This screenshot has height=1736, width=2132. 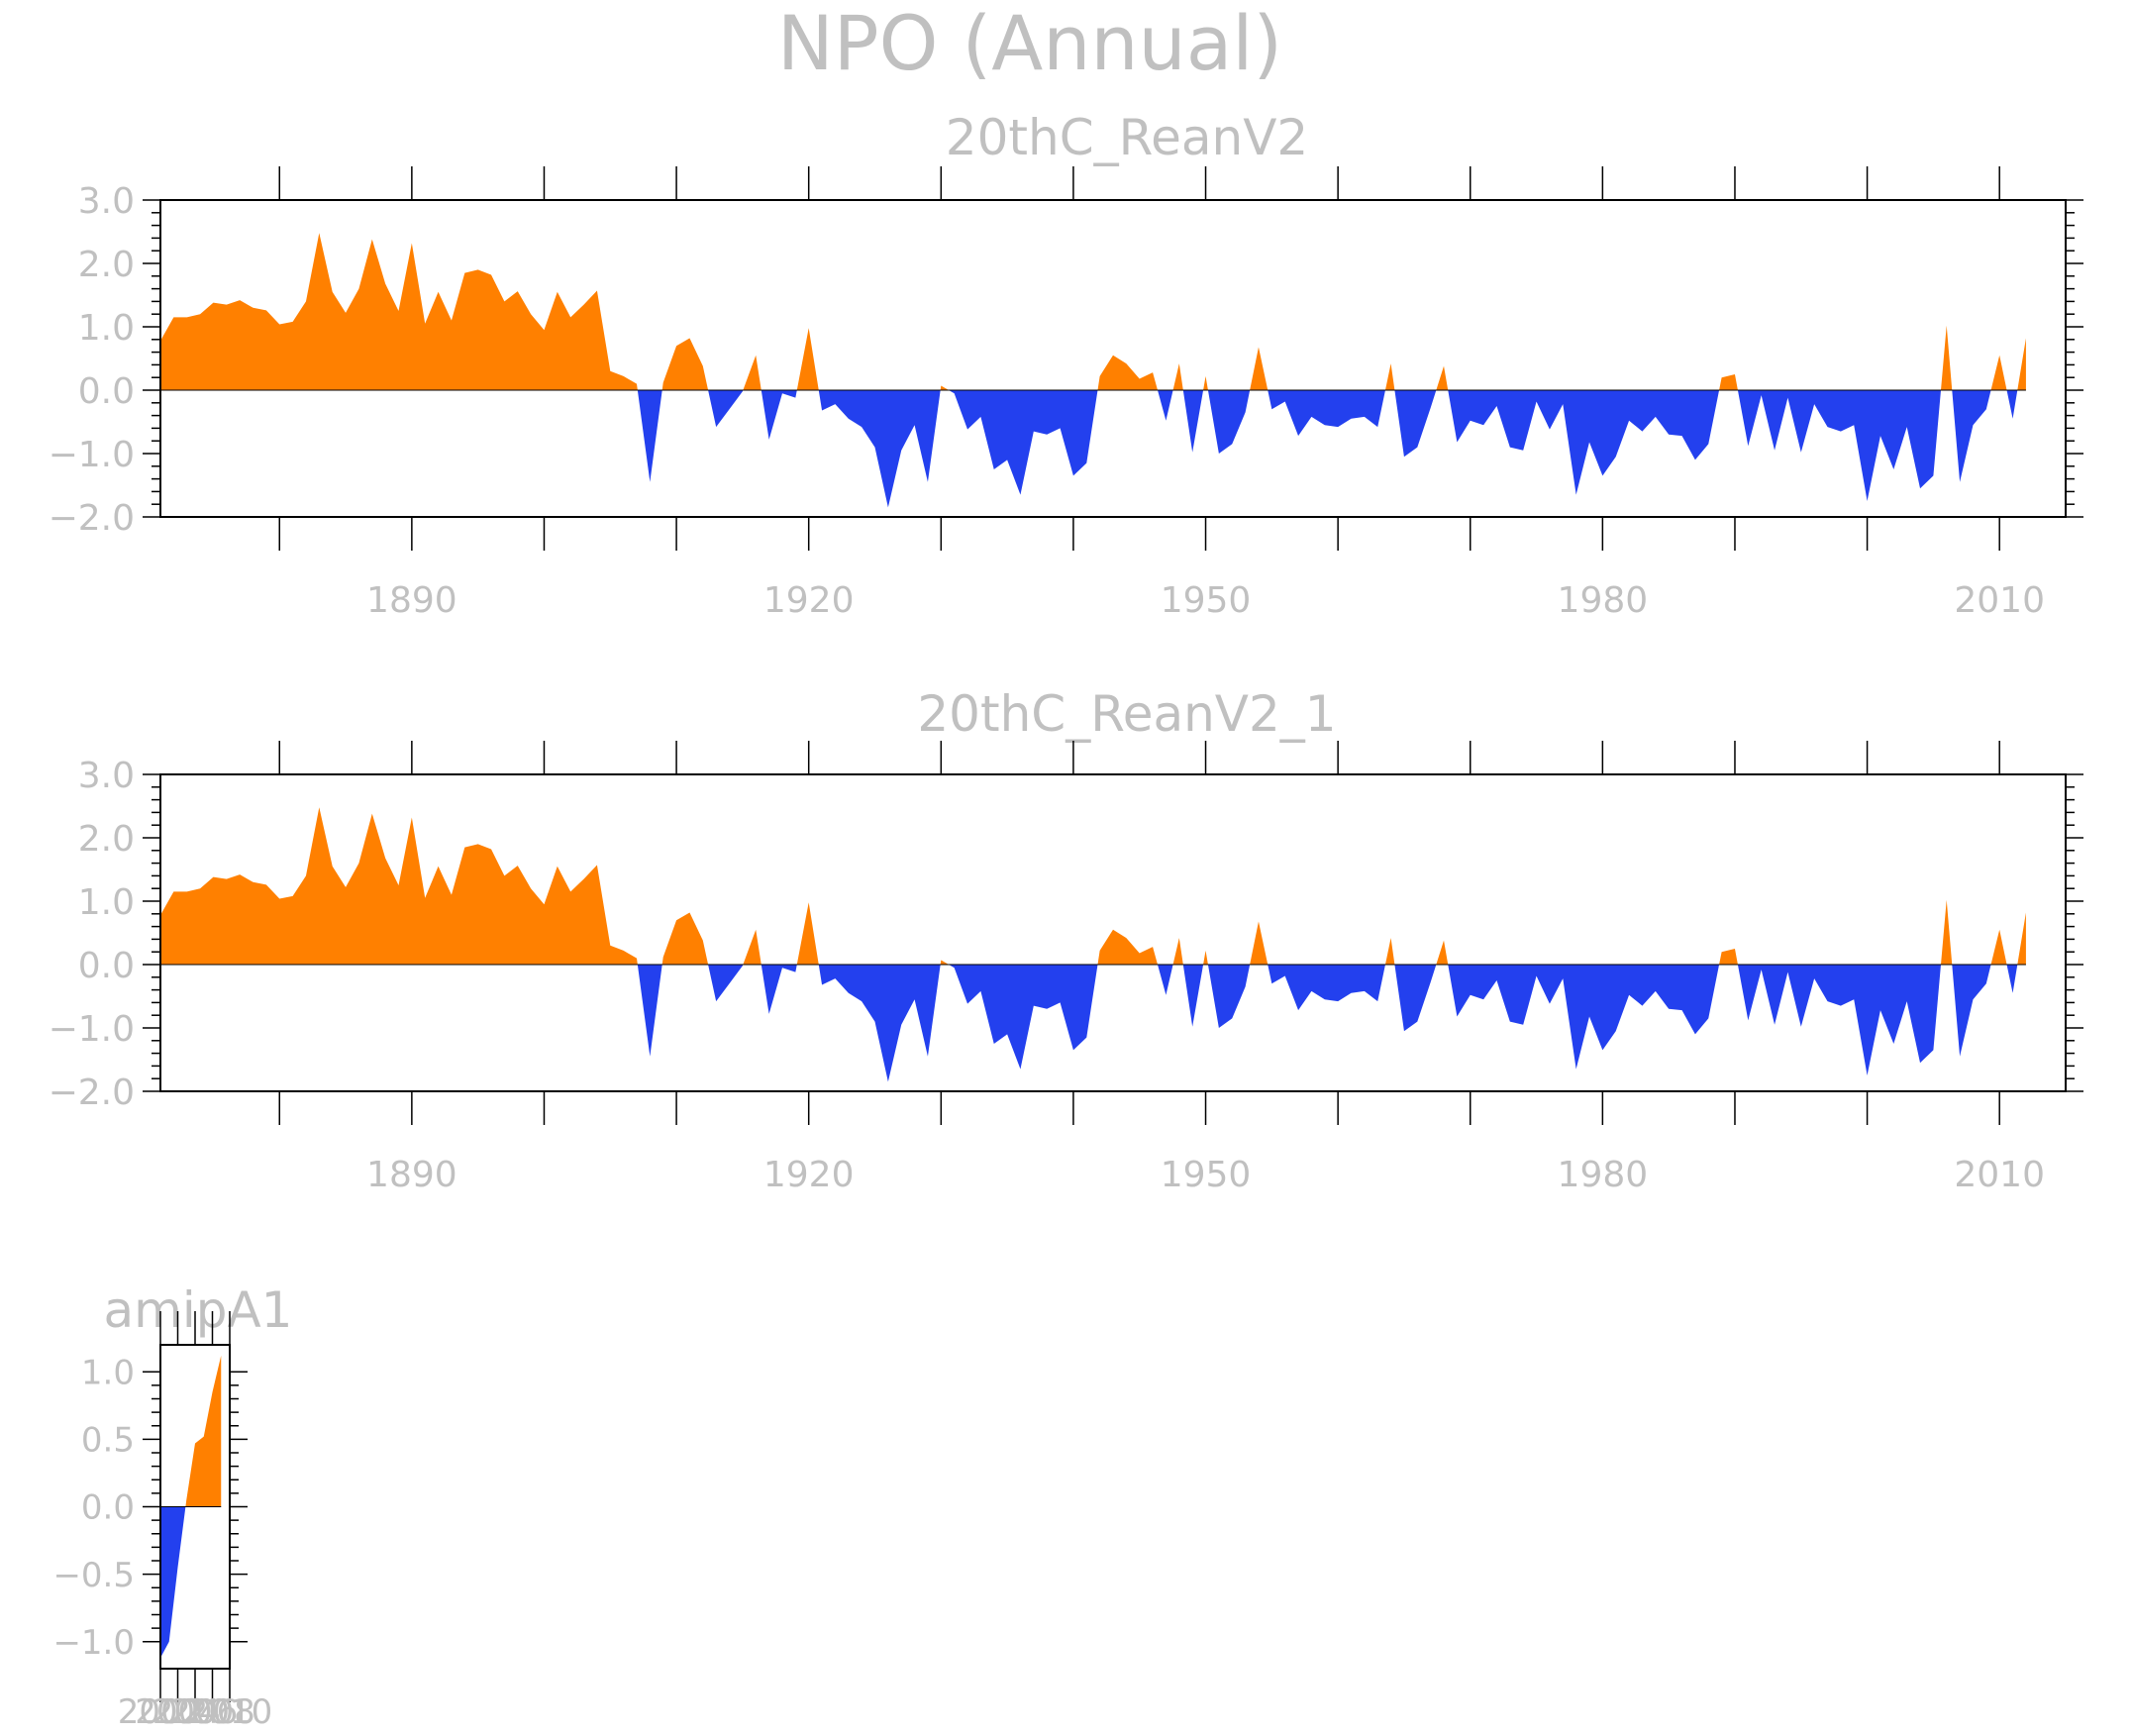 What do you see at coordinates (178, 1712) in the screenshot?
I see `x-tick-label: 2004` at bounding box center [178, 1712].